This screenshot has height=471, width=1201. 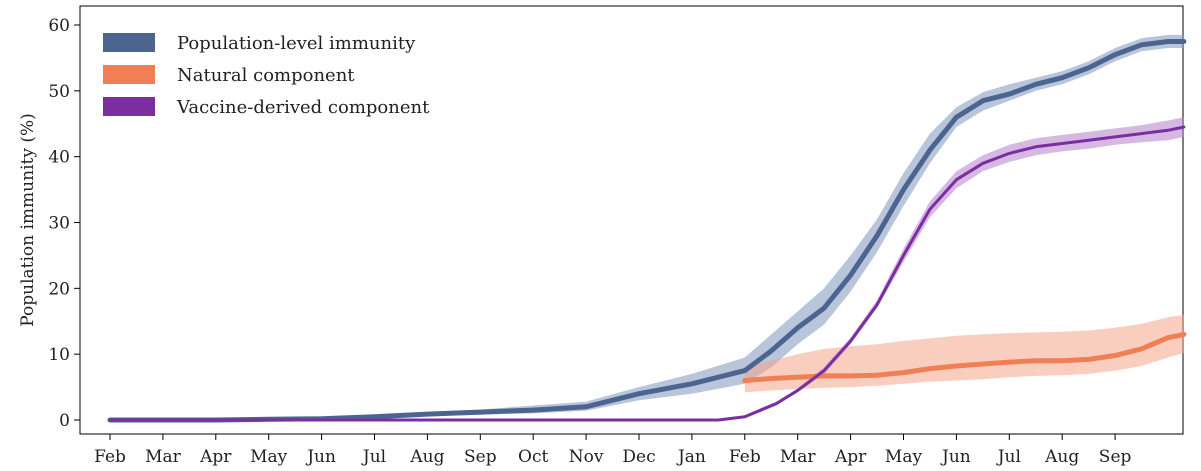 I want to click on legend-label: Population-level immunity, so click(x=296, y=43).